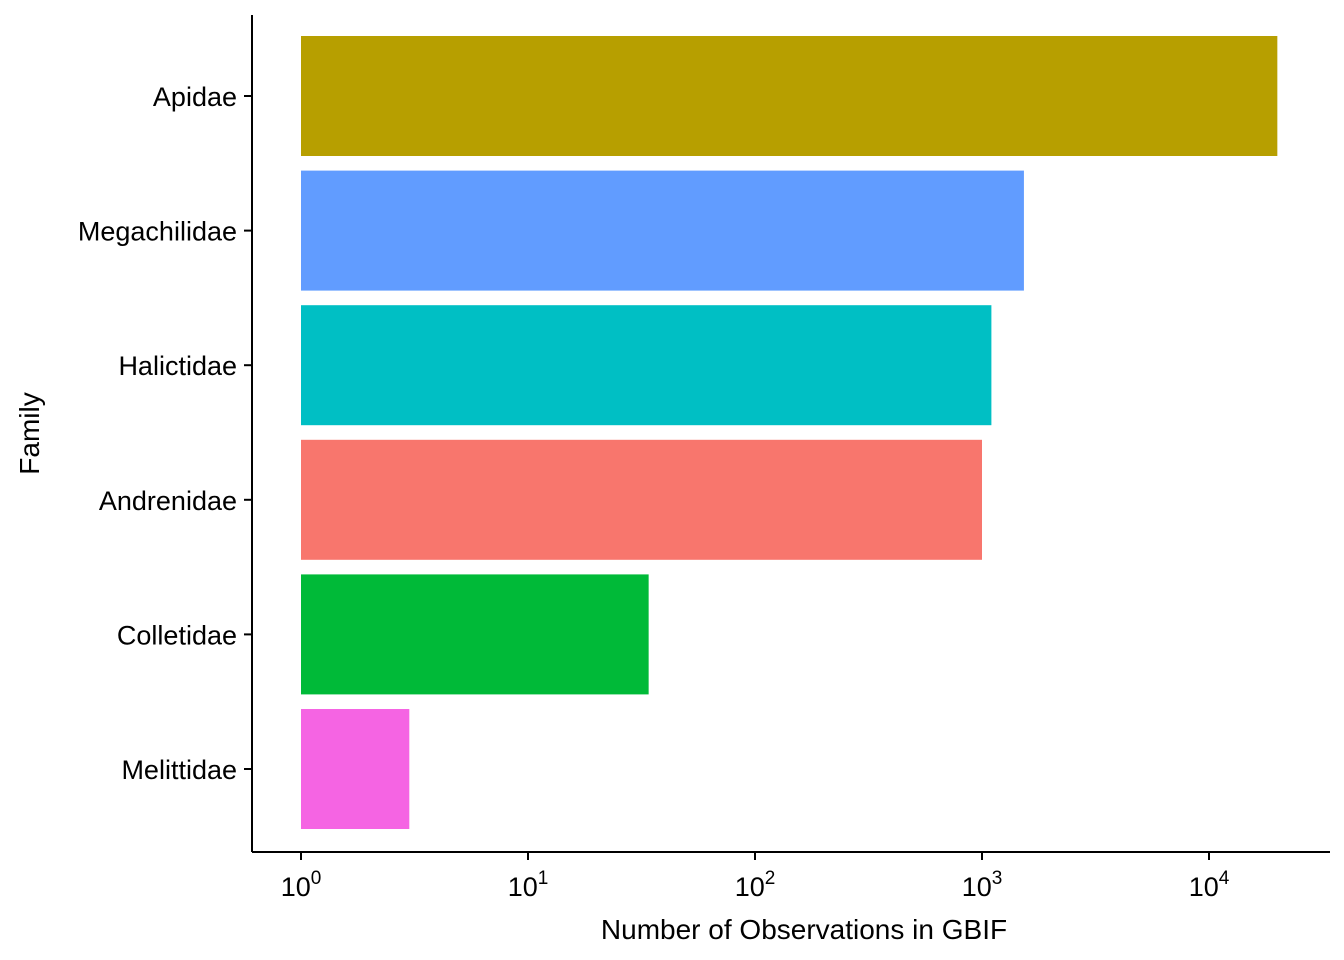 The image size is (1344, 960). Describe the element at coordinates (646, 365) in the screenshot. I see `bar-halictidae` at that location.